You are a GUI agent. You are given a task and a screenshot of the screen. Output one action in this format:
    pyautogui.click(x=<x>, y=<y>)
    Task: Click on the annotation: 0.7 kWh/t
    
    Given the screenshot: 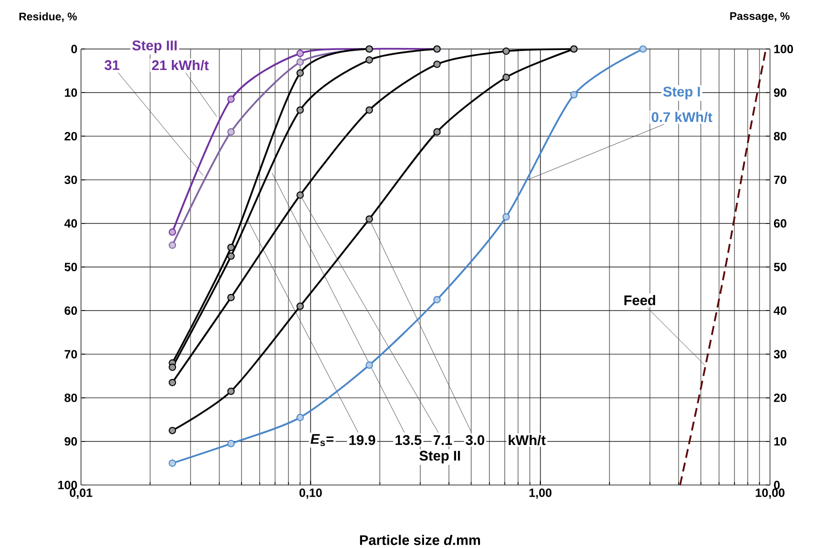 What is the action you would take?
    pyautogui.click(x=682, y=117)
    